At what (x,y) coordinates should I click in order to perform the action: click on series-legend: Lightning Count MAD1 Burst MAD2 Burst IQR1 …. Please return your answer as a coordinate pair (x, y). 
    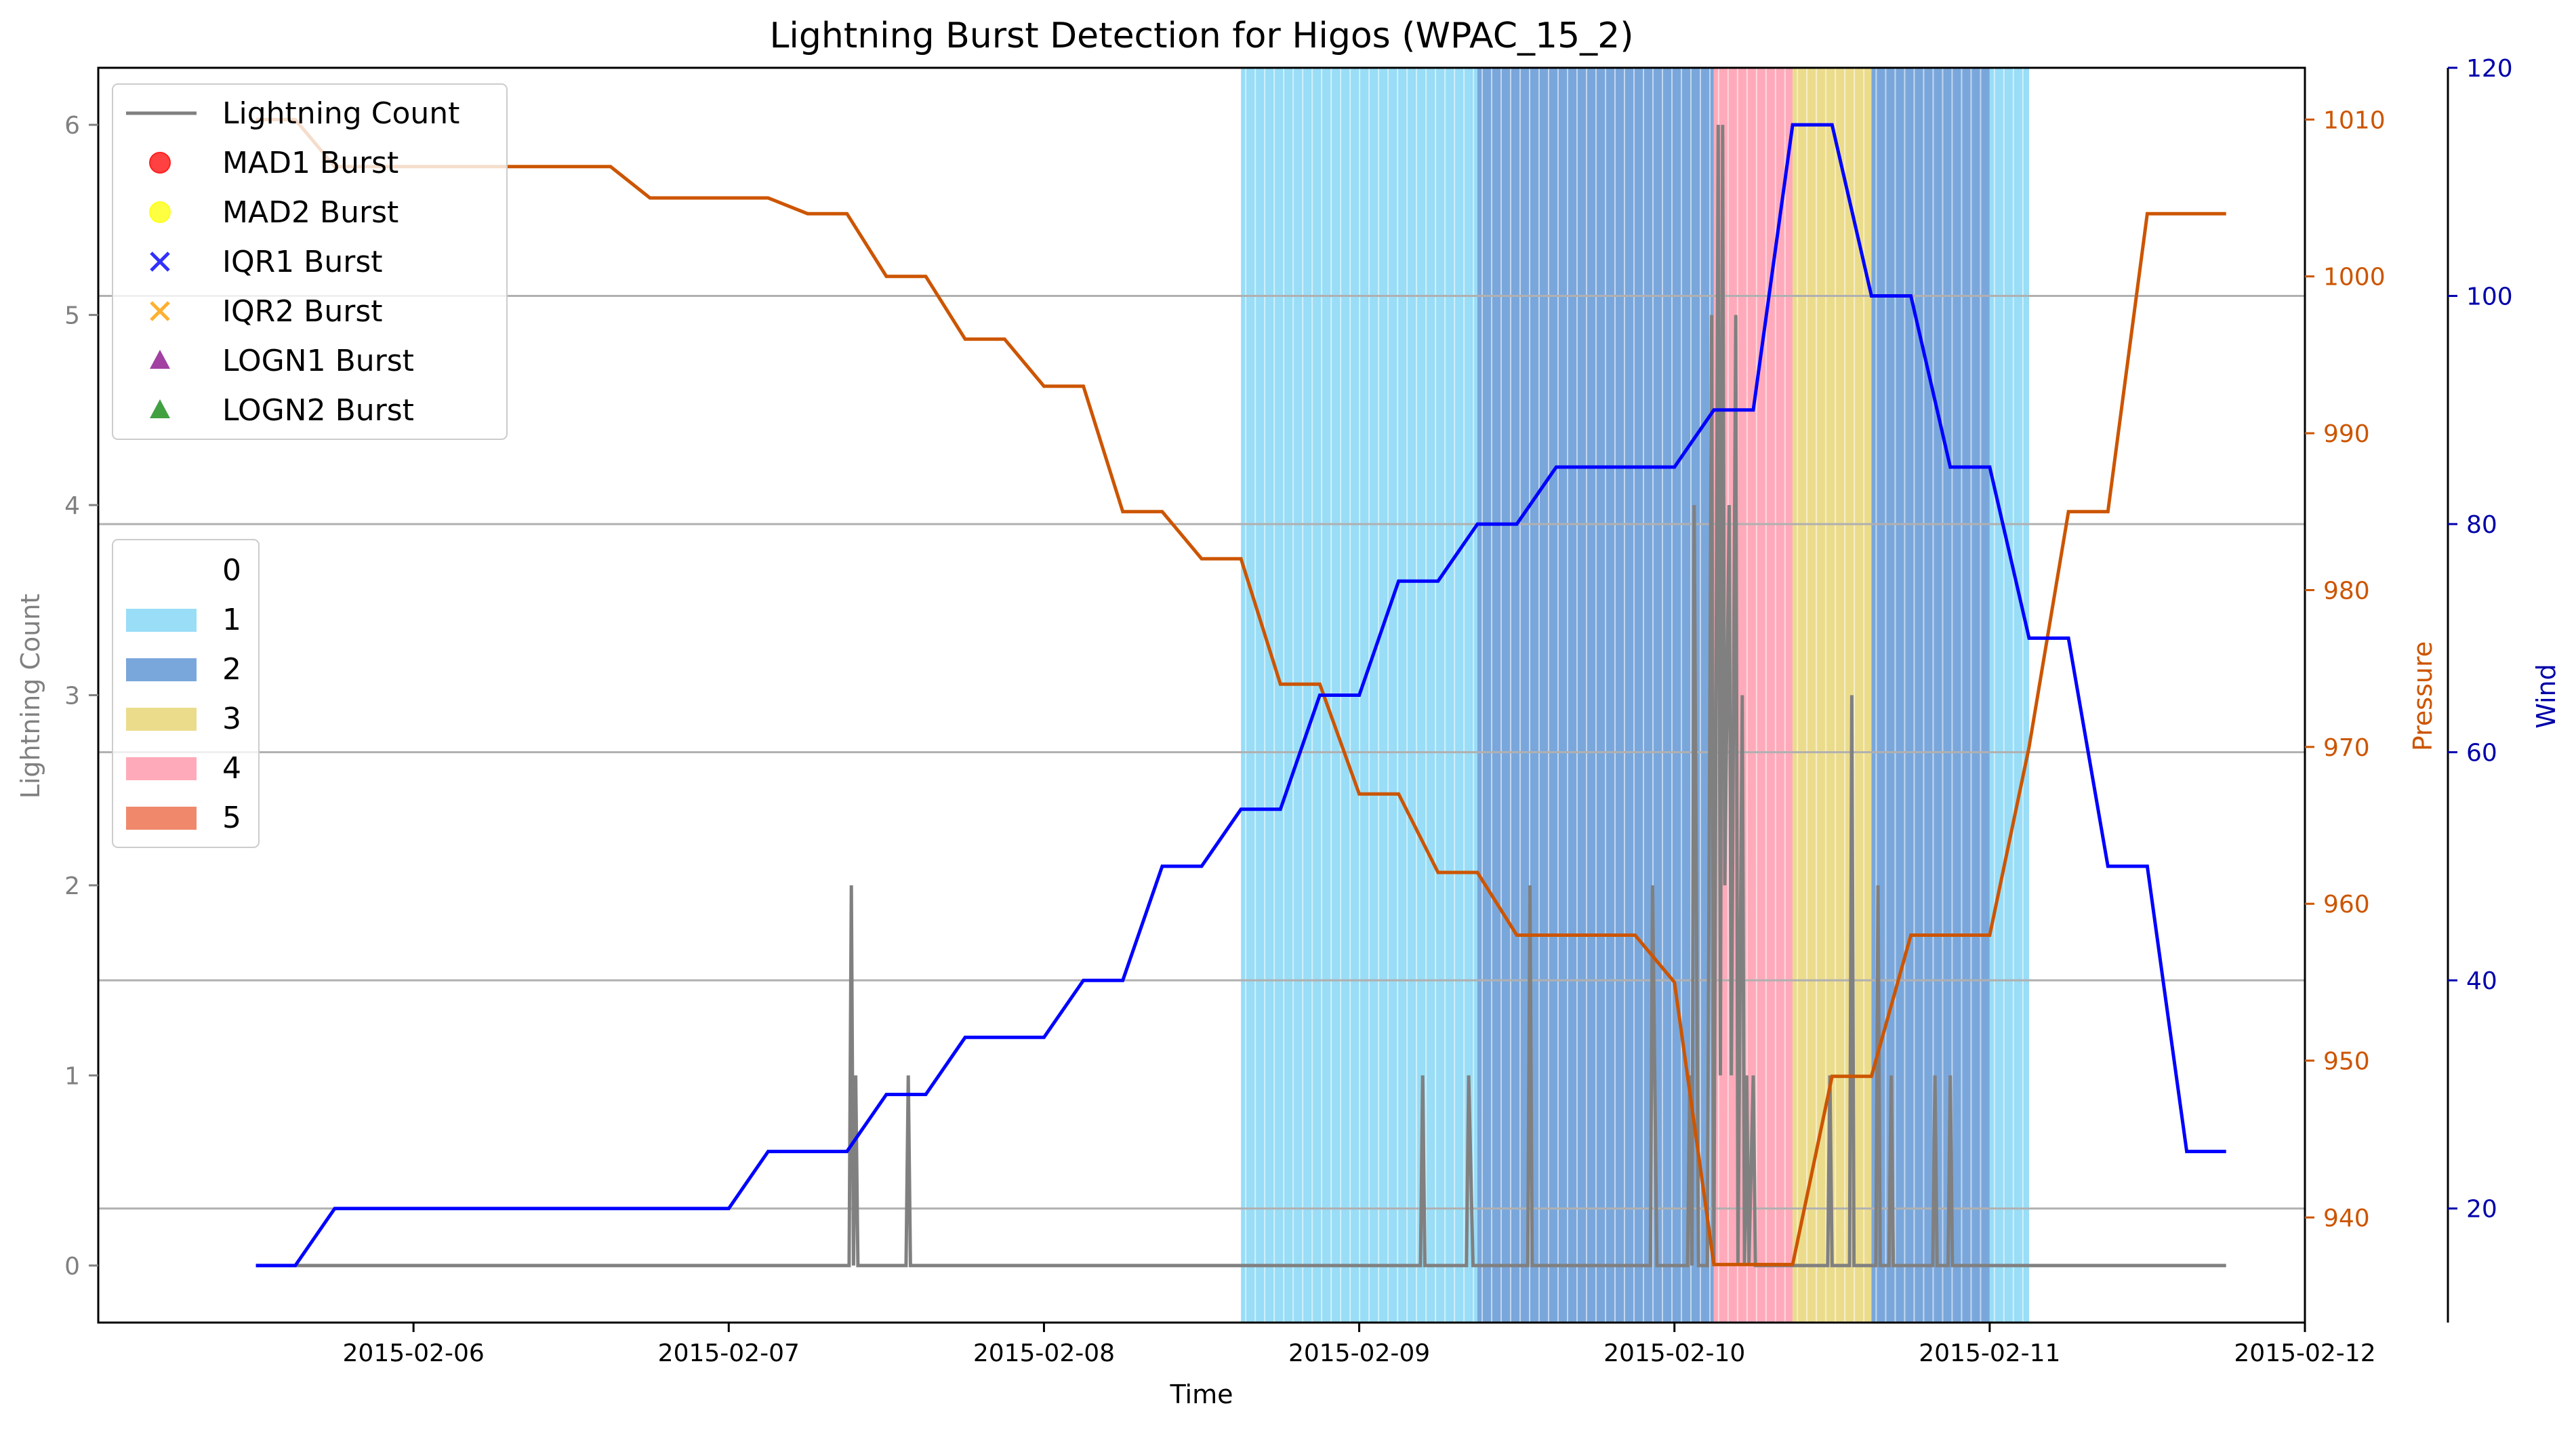
    Looking at the image, I should click on (310, 261).